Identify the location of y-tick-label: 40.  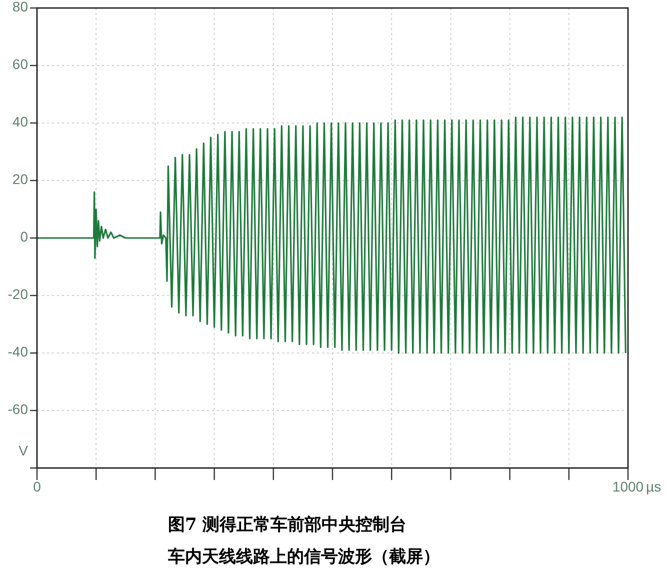
(20, 122).